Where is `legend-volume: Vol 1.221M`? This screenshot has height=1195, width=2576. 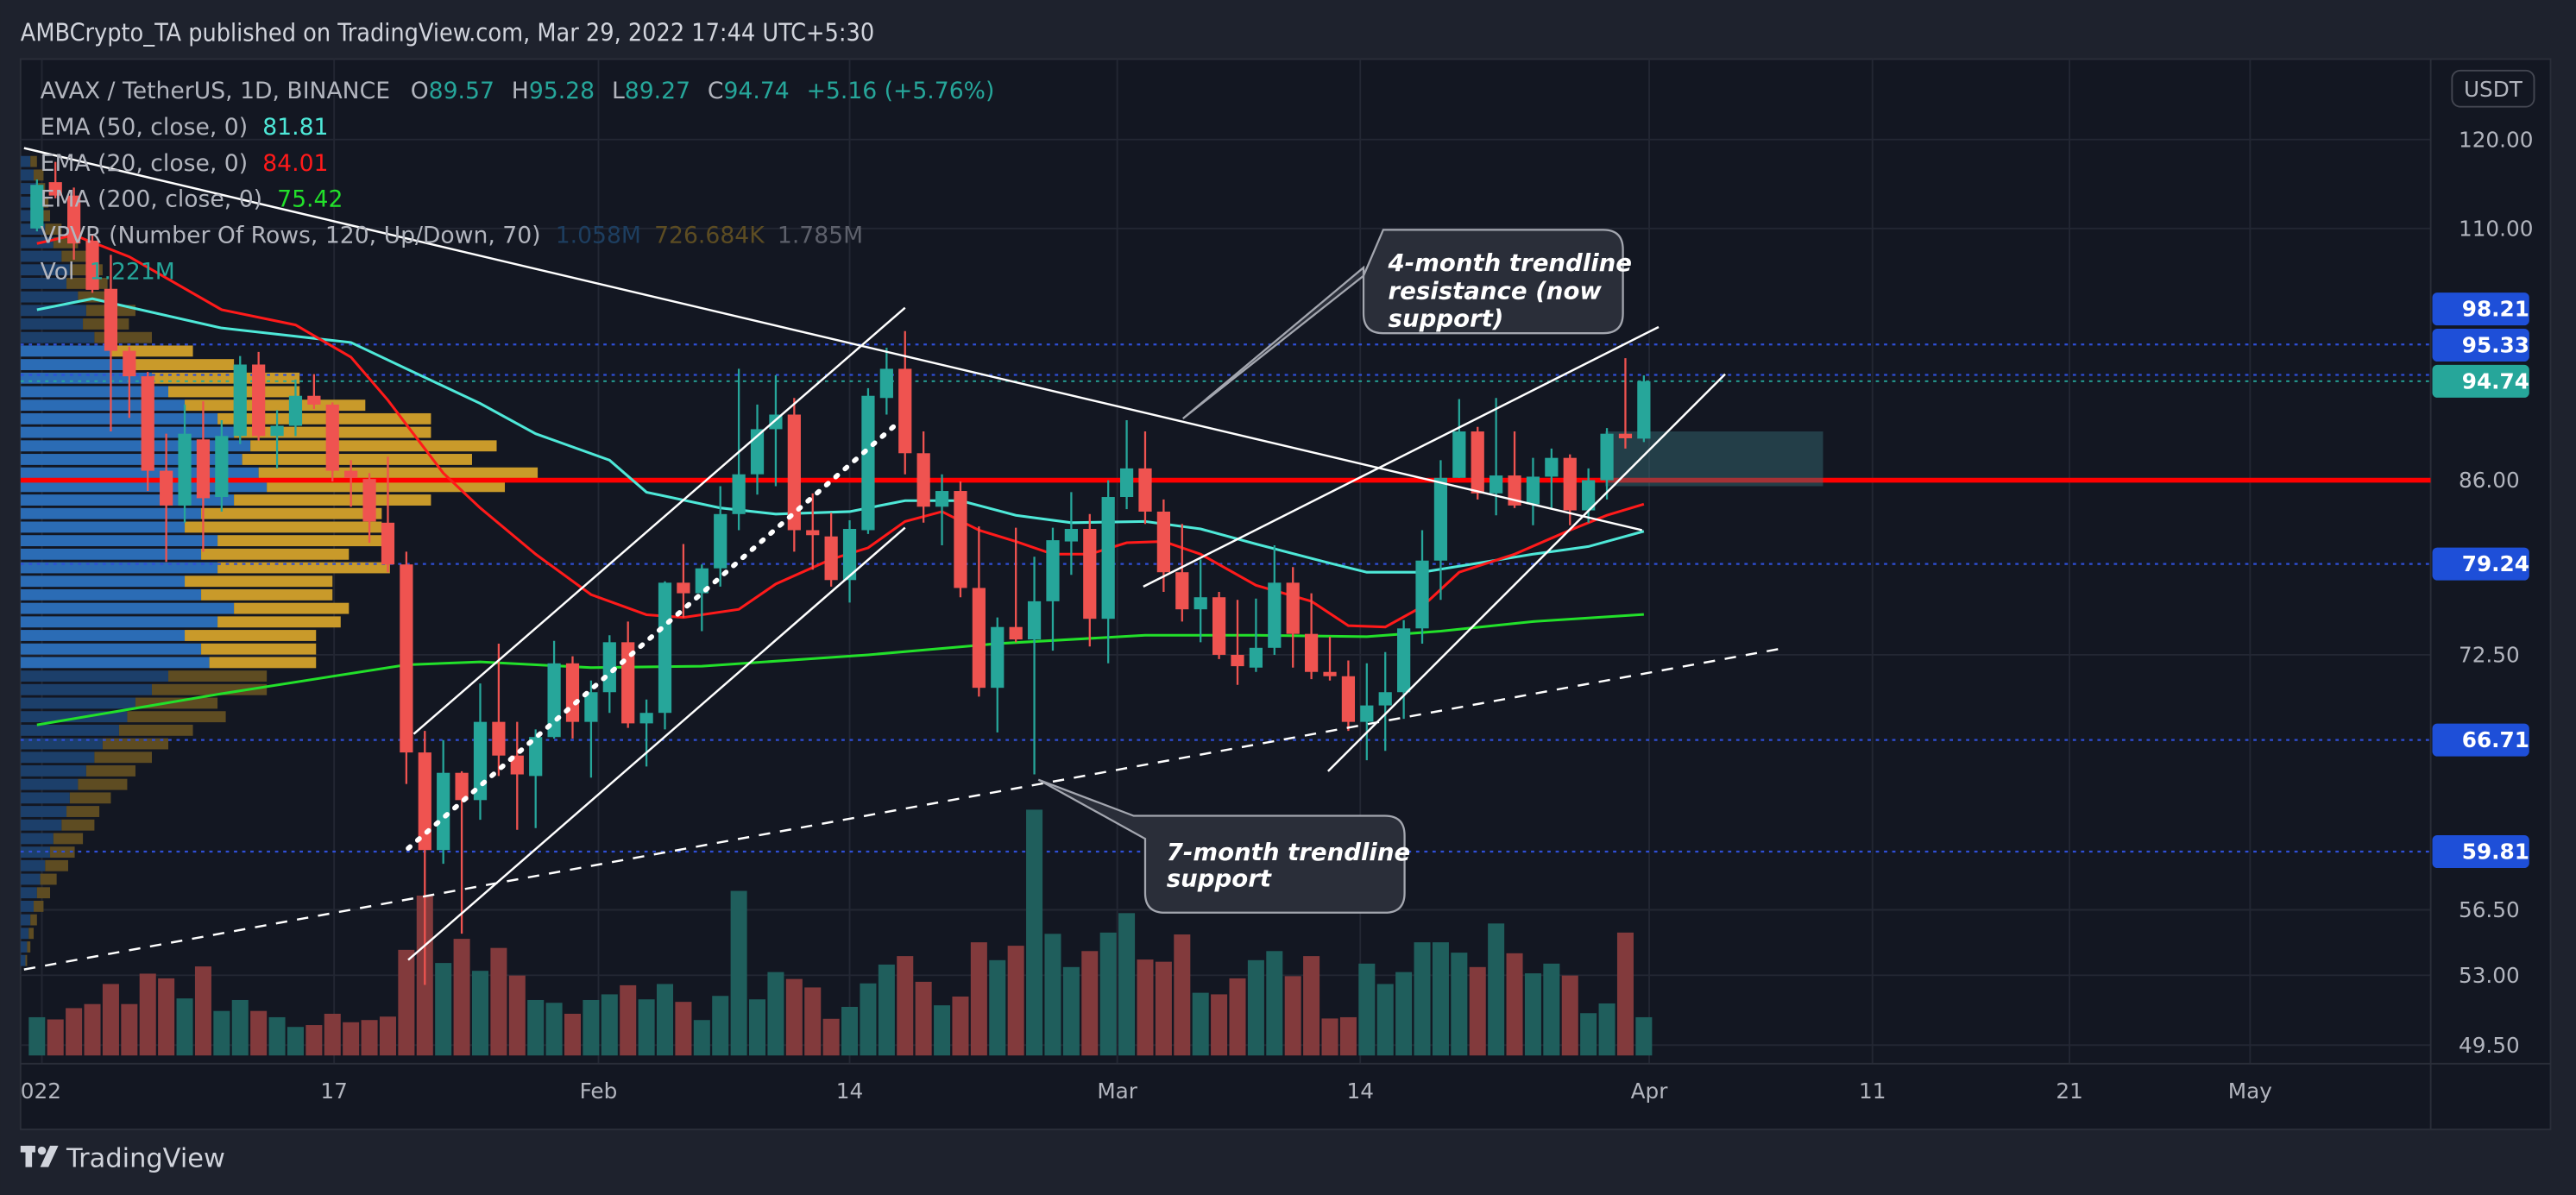
legend-volume: Vol 1.221M is located at coordinates (108, 272).